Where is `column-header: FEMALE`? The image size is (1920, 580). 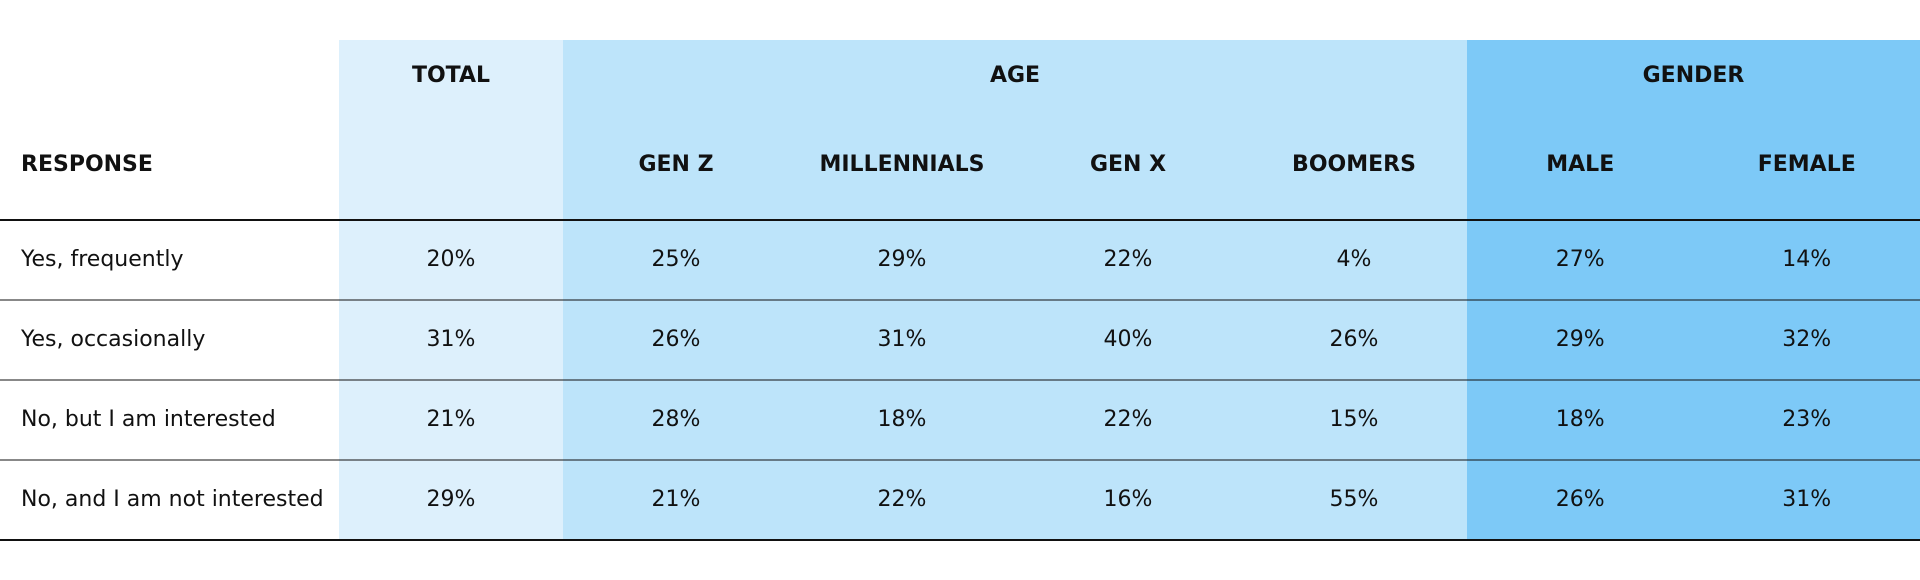
column-header: FEMALE is located at coordinates (1807, 164).